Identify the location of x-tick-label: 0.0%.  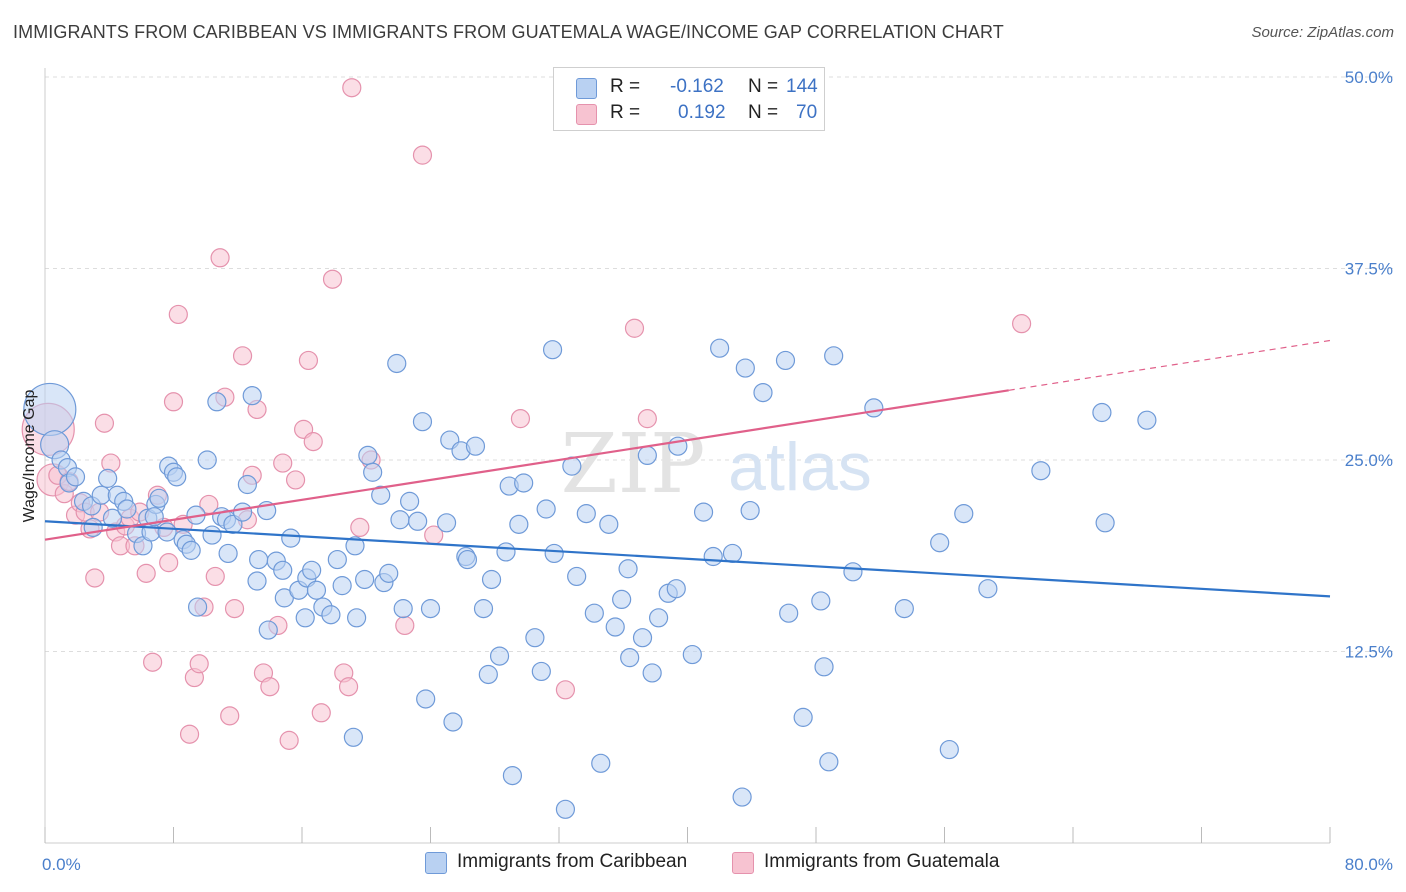
(61, 864).